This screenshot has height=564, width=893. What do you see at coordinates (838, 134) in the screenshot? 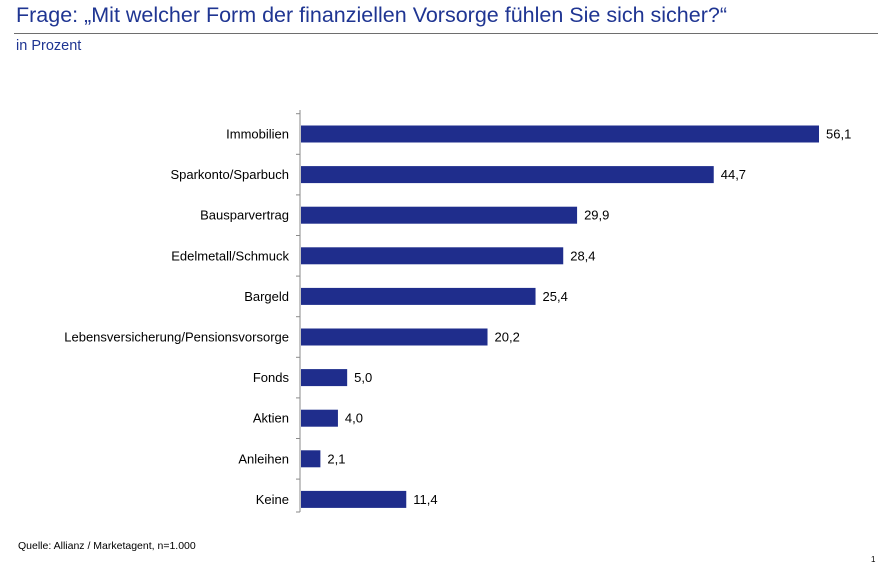
I see `data-label: 56,1` at bounding box center [838, 134].